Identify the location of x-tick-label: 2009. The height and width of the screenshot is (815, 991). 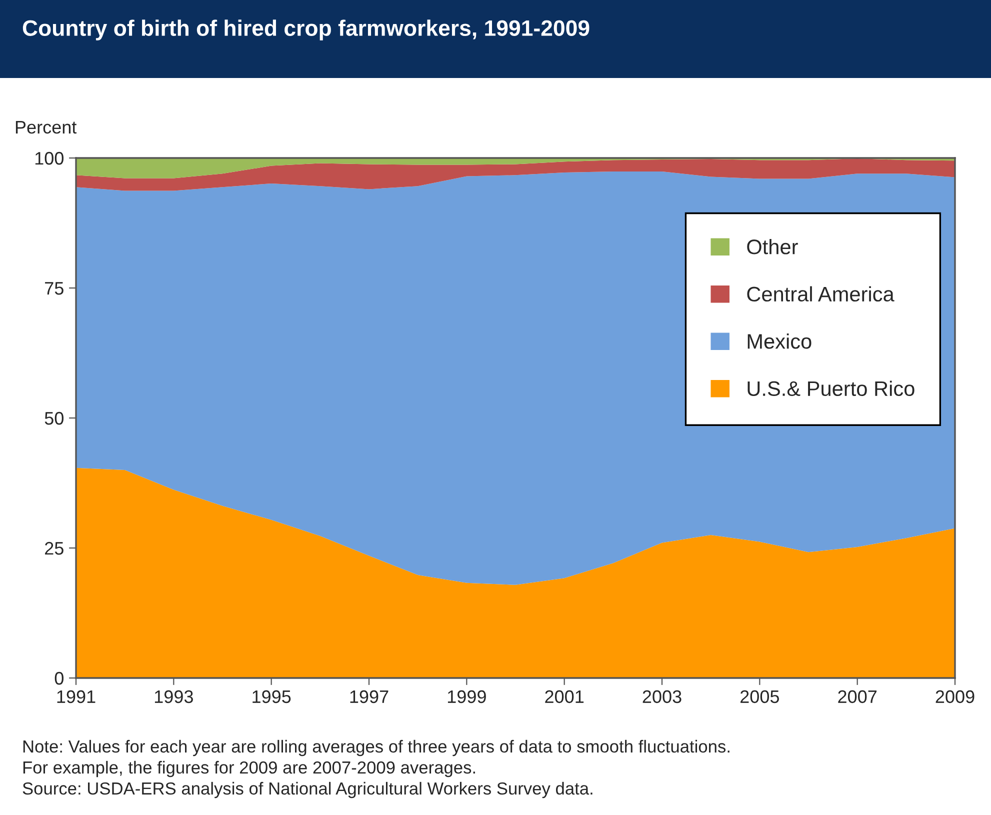
(955, 697).